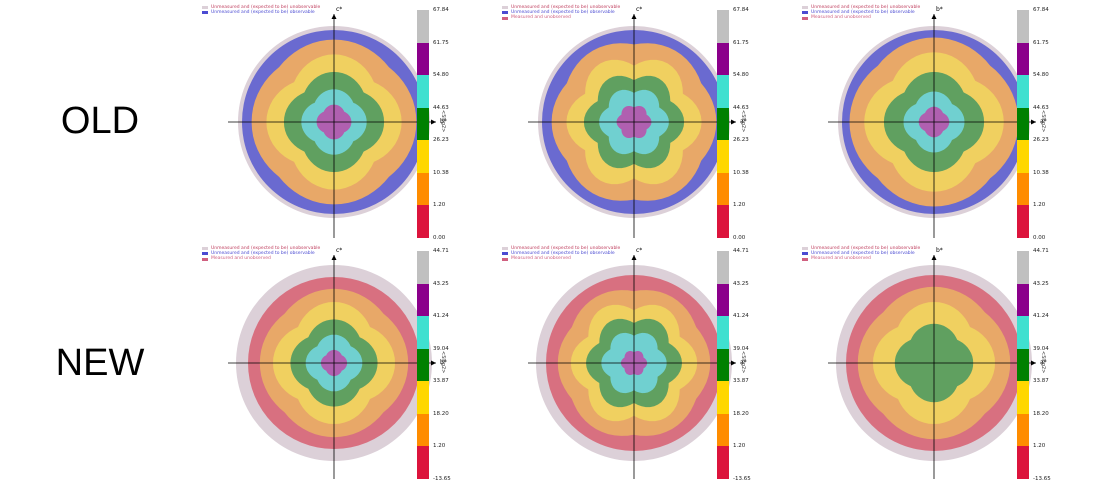 Image resolution: width=1106 pixels, height=484 pixels. Describe the element at coordinates (1041, 251) in the screenshot. I see `colorbar-tick-label: 44.71` at that location.